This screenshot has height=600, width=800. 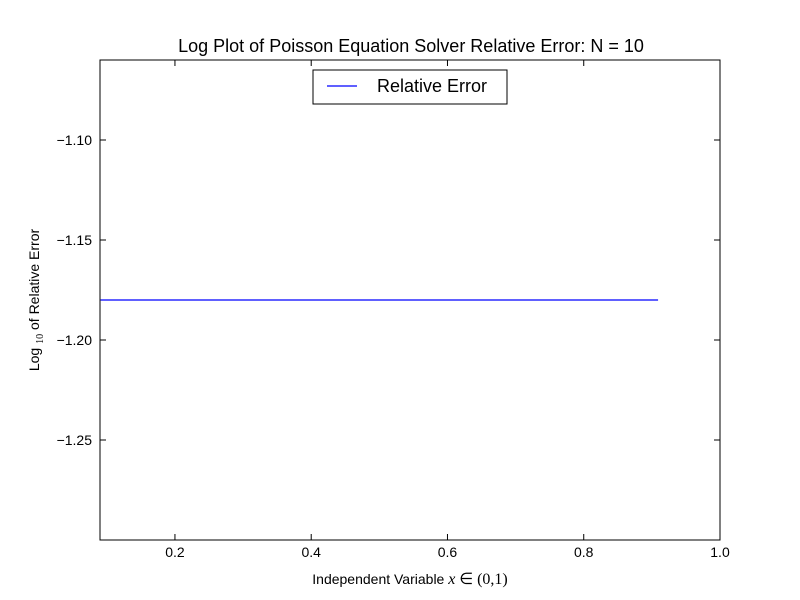 What do you see at coordinates (75, 140) in the screenshot?
I see `y-tick-label: −1.10` at bounding box center [75, 140].